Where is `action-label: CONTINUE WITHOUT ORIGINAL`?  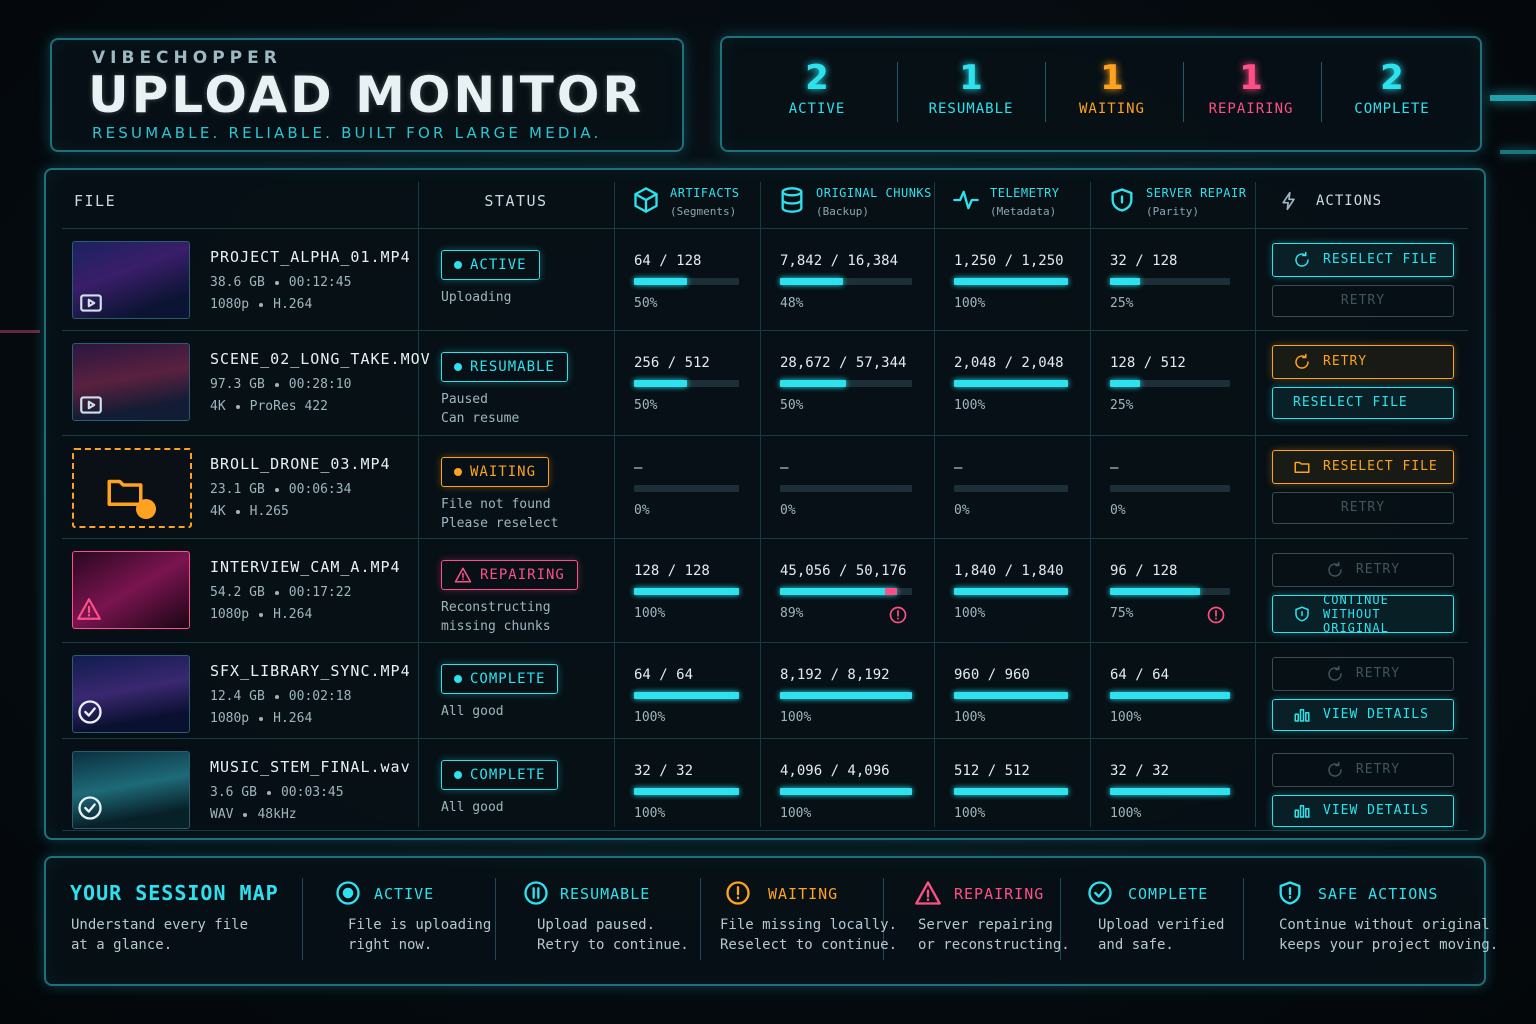
action-label: CONTINUE WITHOUT ORIGINAL is located at coordinates (1356, 614).